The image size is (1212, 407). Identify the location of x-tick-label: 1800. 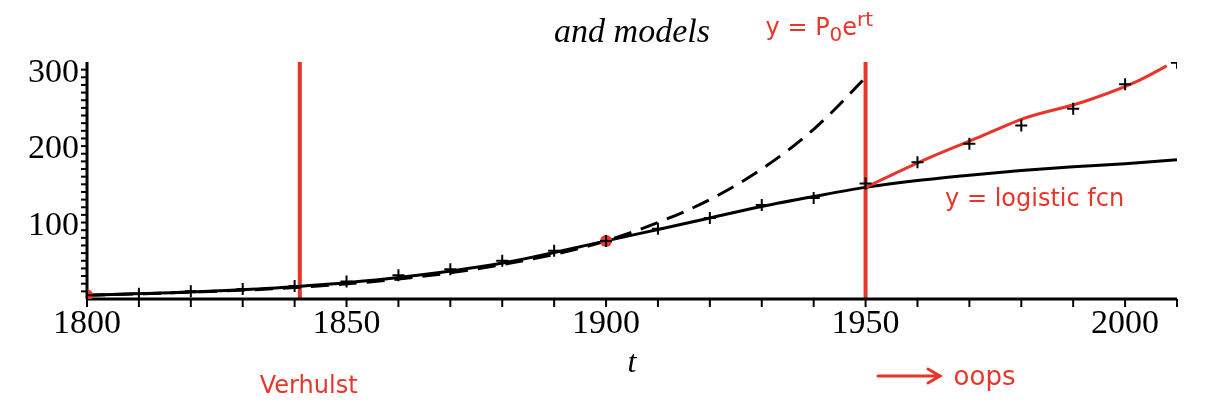
(87, 322).